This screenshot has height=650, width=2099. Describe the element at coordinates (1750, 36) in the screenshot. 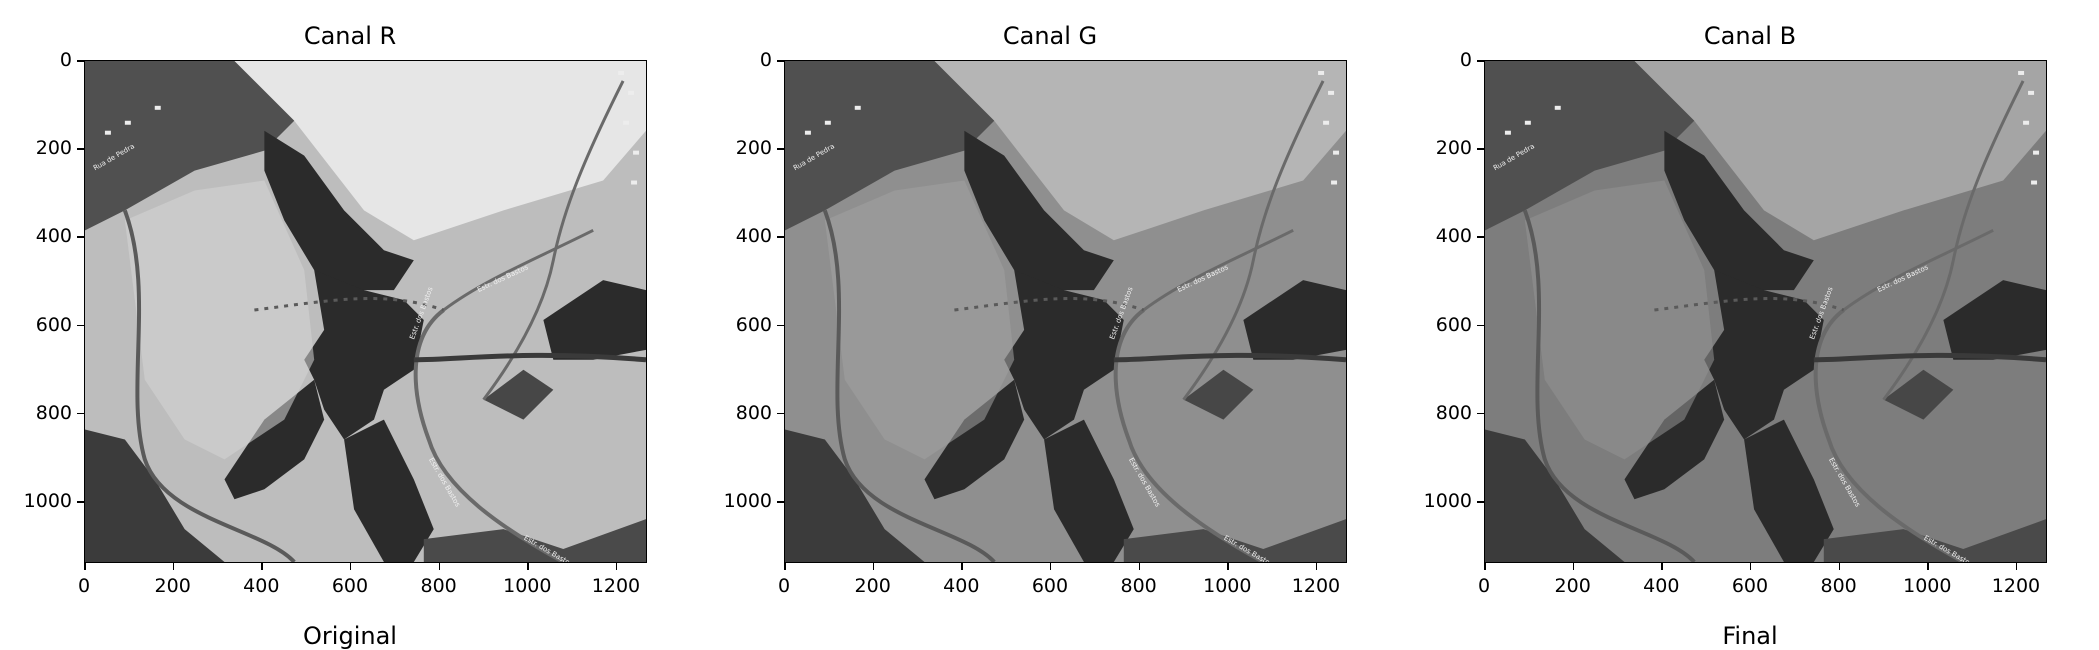

I see `panel-title: Canal B` at that location.